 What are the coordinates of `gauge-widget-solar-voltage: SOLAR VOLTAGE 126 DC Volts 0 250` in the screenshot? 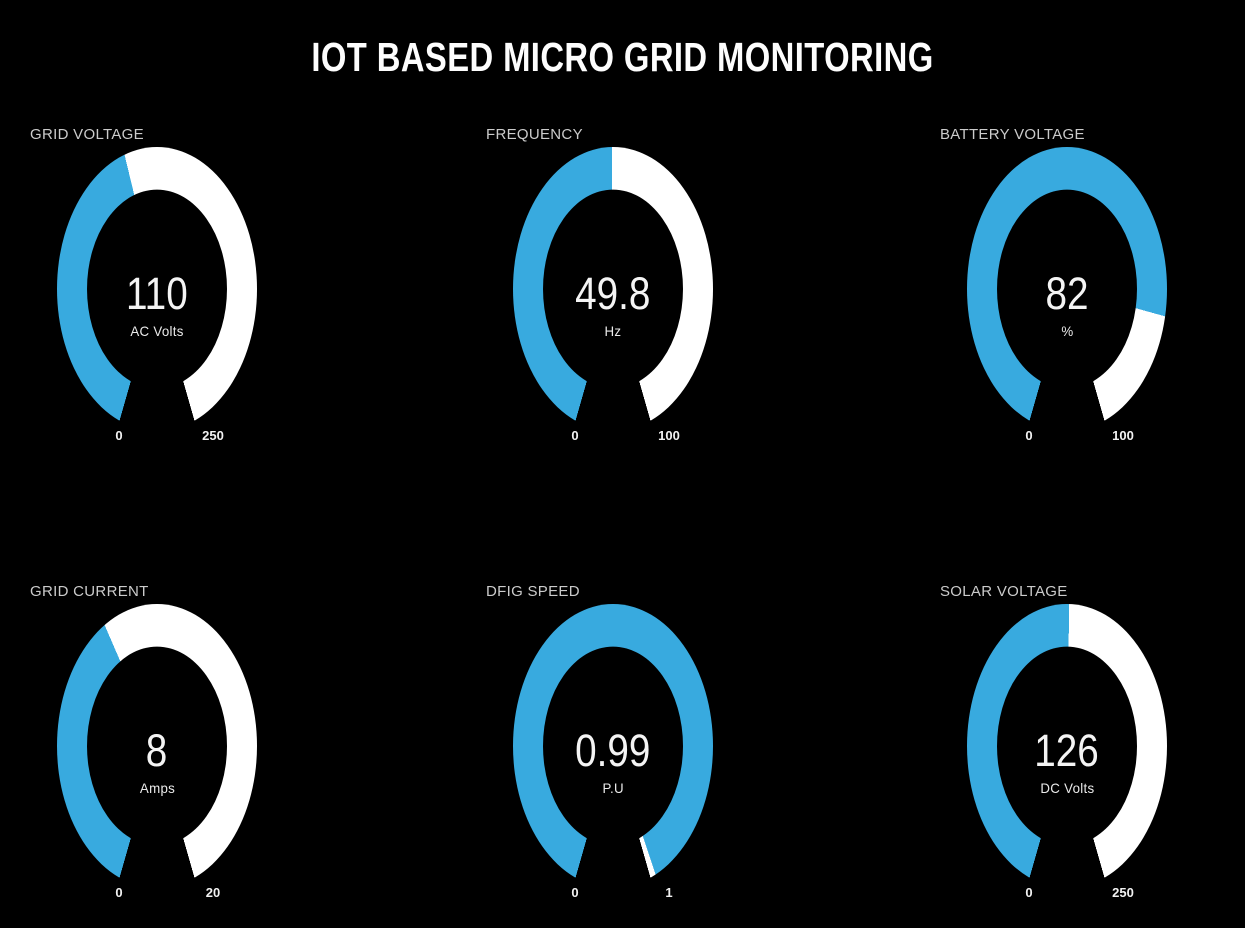 It's located at (1067, 743).